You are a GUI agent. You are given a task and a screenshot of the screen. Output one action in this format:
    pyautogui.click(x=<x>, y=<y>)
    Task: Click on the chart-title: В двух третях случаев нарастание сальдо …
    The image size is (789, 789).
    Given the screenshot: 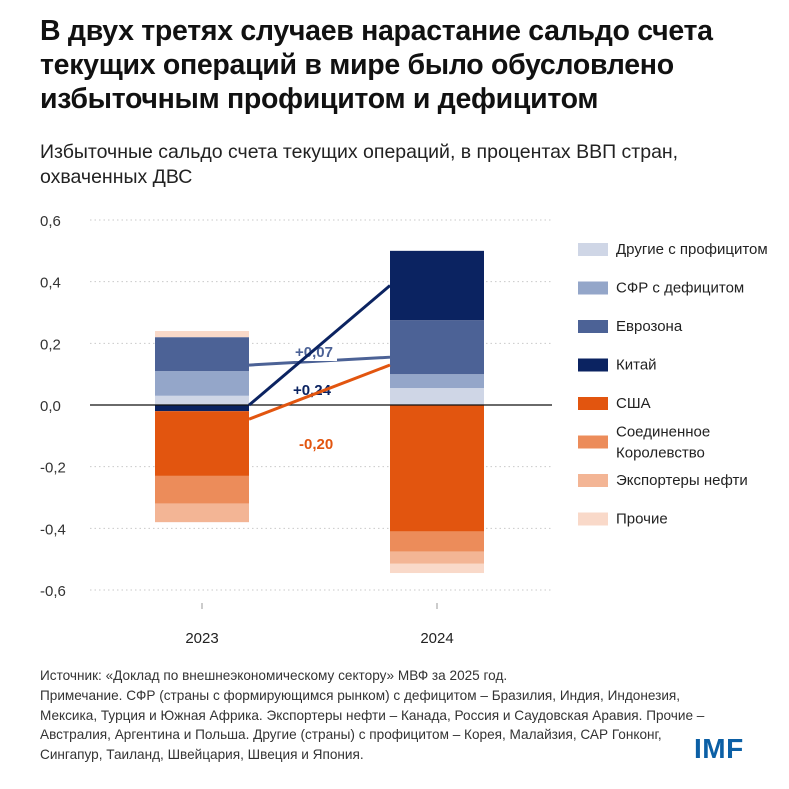 What is the action you would take?
    pyautogui.click(x=376, y=65)
    